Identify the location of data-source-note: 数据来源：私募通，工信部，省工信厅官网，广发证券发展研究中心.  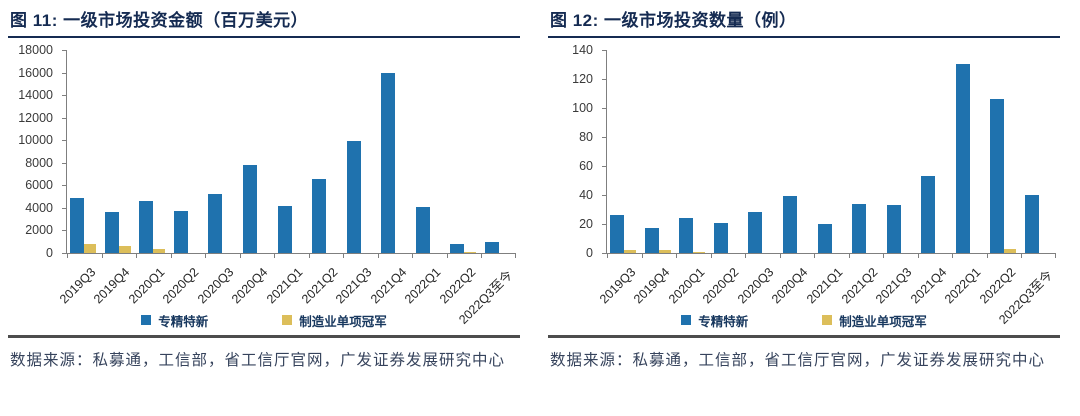
(798, 360).